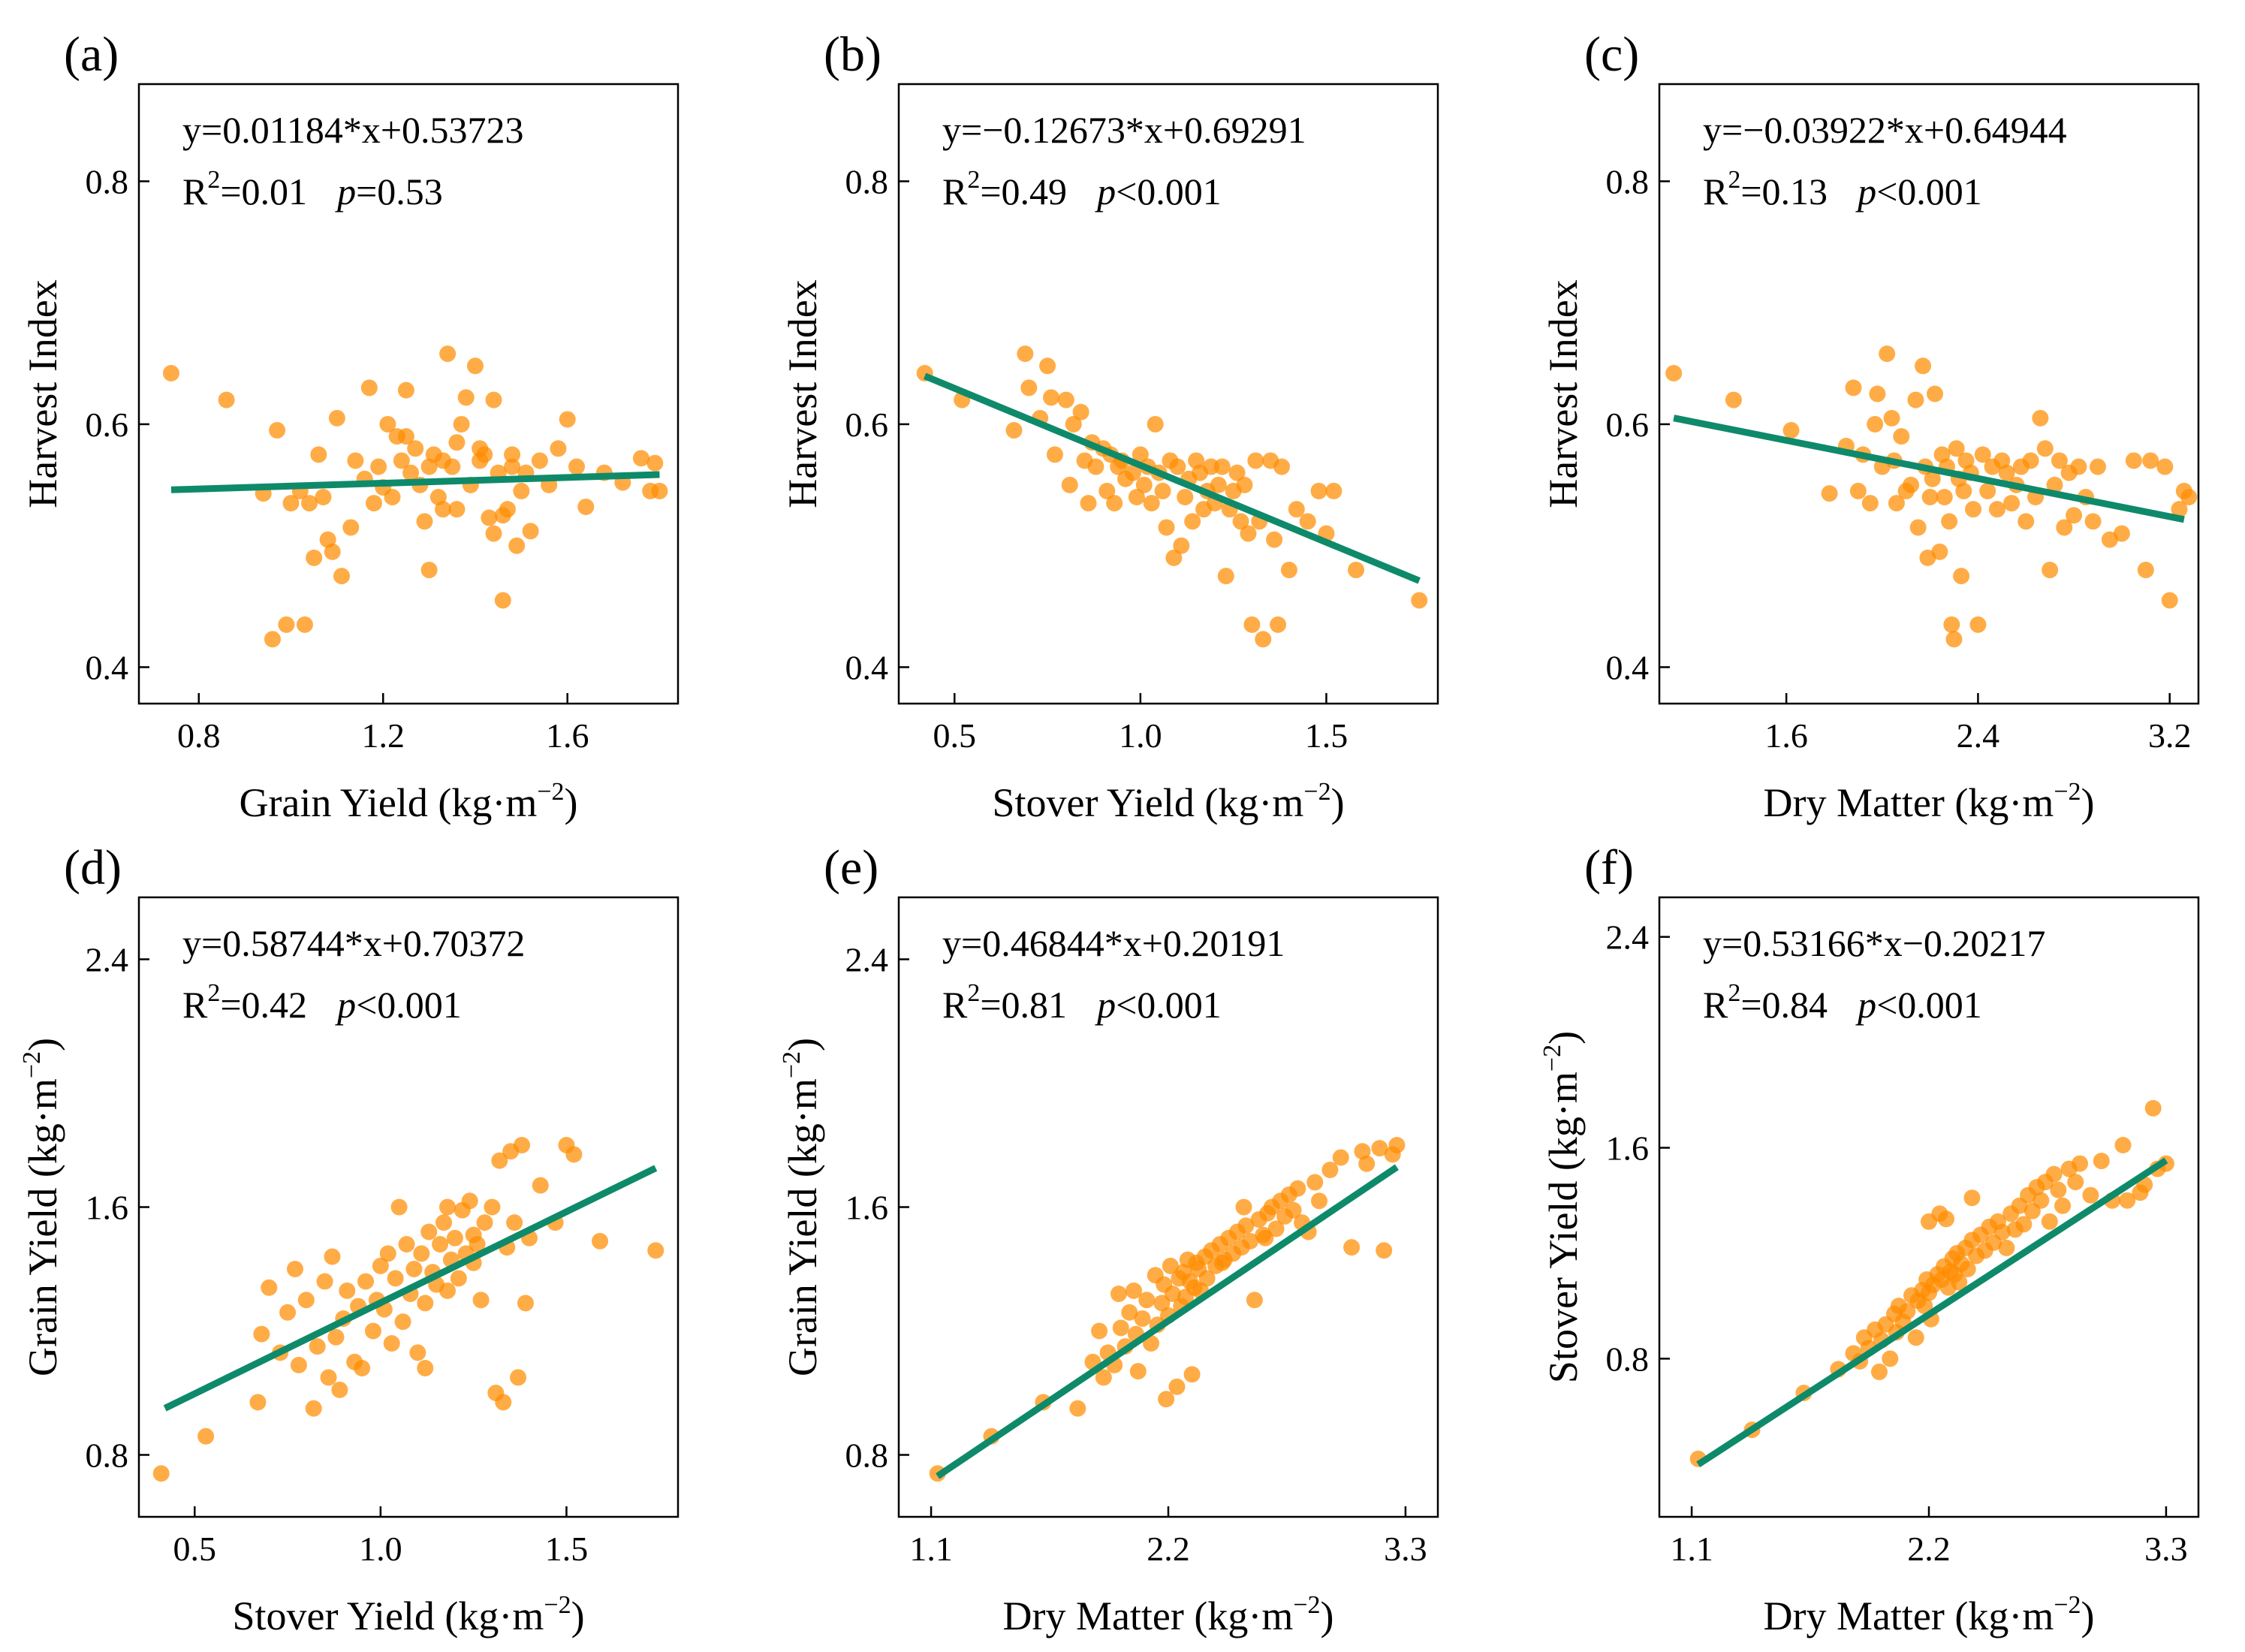 The width and height of the screenshot is (2245, 1652). What do you see at coordinates (1562, 1207) in the screenshot?
I see `y-axis-label: Stover Yield (kg·m−2)` at bounding box center [1562, 1207].